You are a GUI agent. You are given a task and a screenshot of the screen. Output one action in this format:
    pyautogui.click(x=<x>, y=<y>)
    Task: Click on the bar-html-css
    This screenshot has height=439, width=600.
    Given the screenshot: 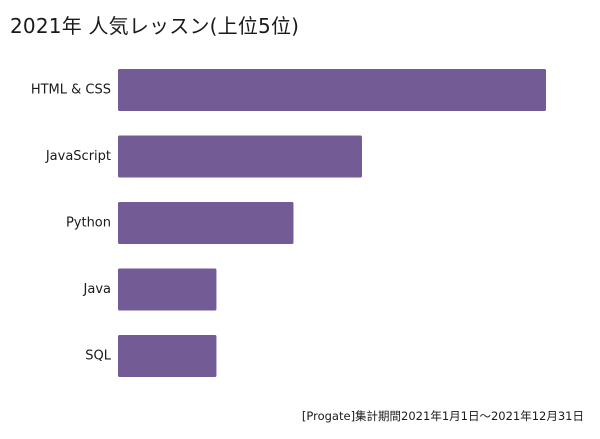 What is the action you would take?
    pyautogui.click(x=332, y=90)
    